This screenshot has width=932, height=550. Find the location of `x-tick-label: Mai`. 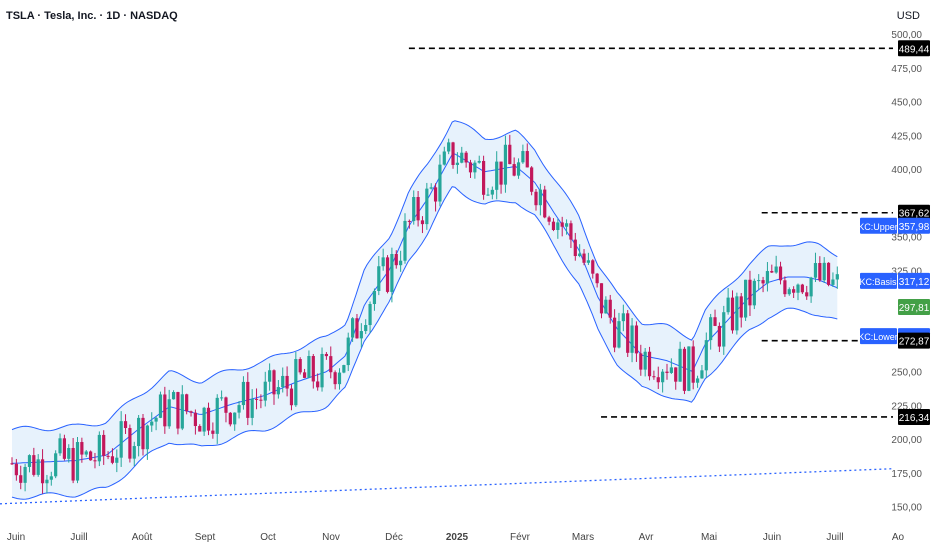

x-tick-label: Mai is located at coordinates (709, 537).